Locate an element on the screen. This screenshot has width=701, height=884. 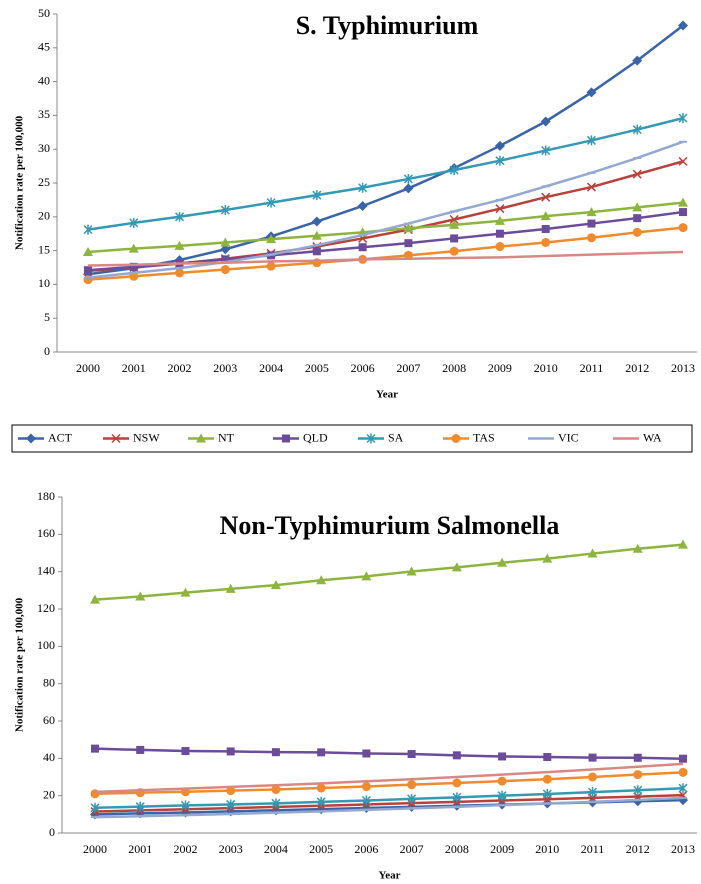
chart-title: Non-Typhimurium Salmonella is located at coordinates (390, 525).